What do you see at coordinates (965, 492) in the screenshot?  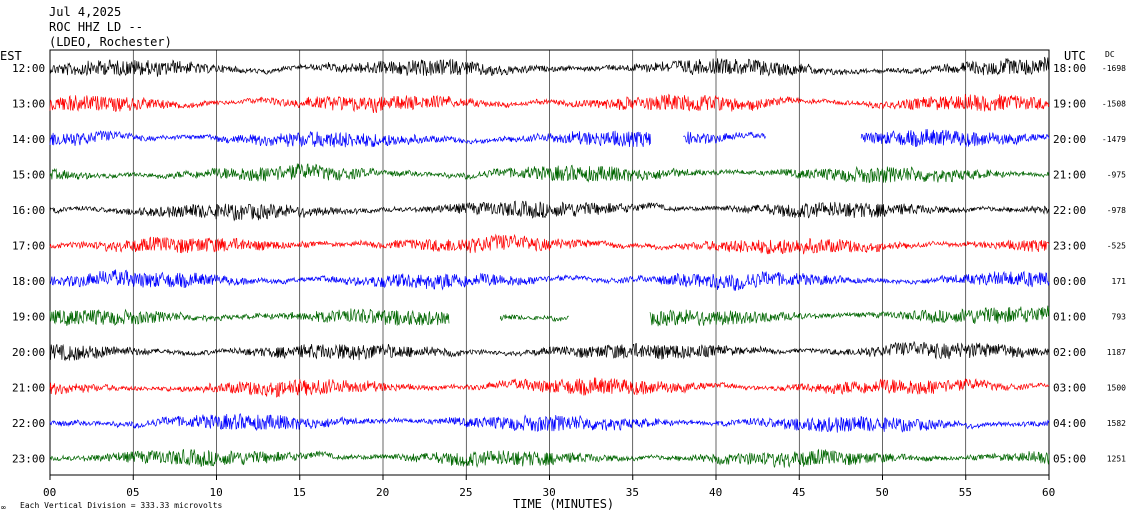 I see `x-tick-label: 55` at bounding box center [965, 492].